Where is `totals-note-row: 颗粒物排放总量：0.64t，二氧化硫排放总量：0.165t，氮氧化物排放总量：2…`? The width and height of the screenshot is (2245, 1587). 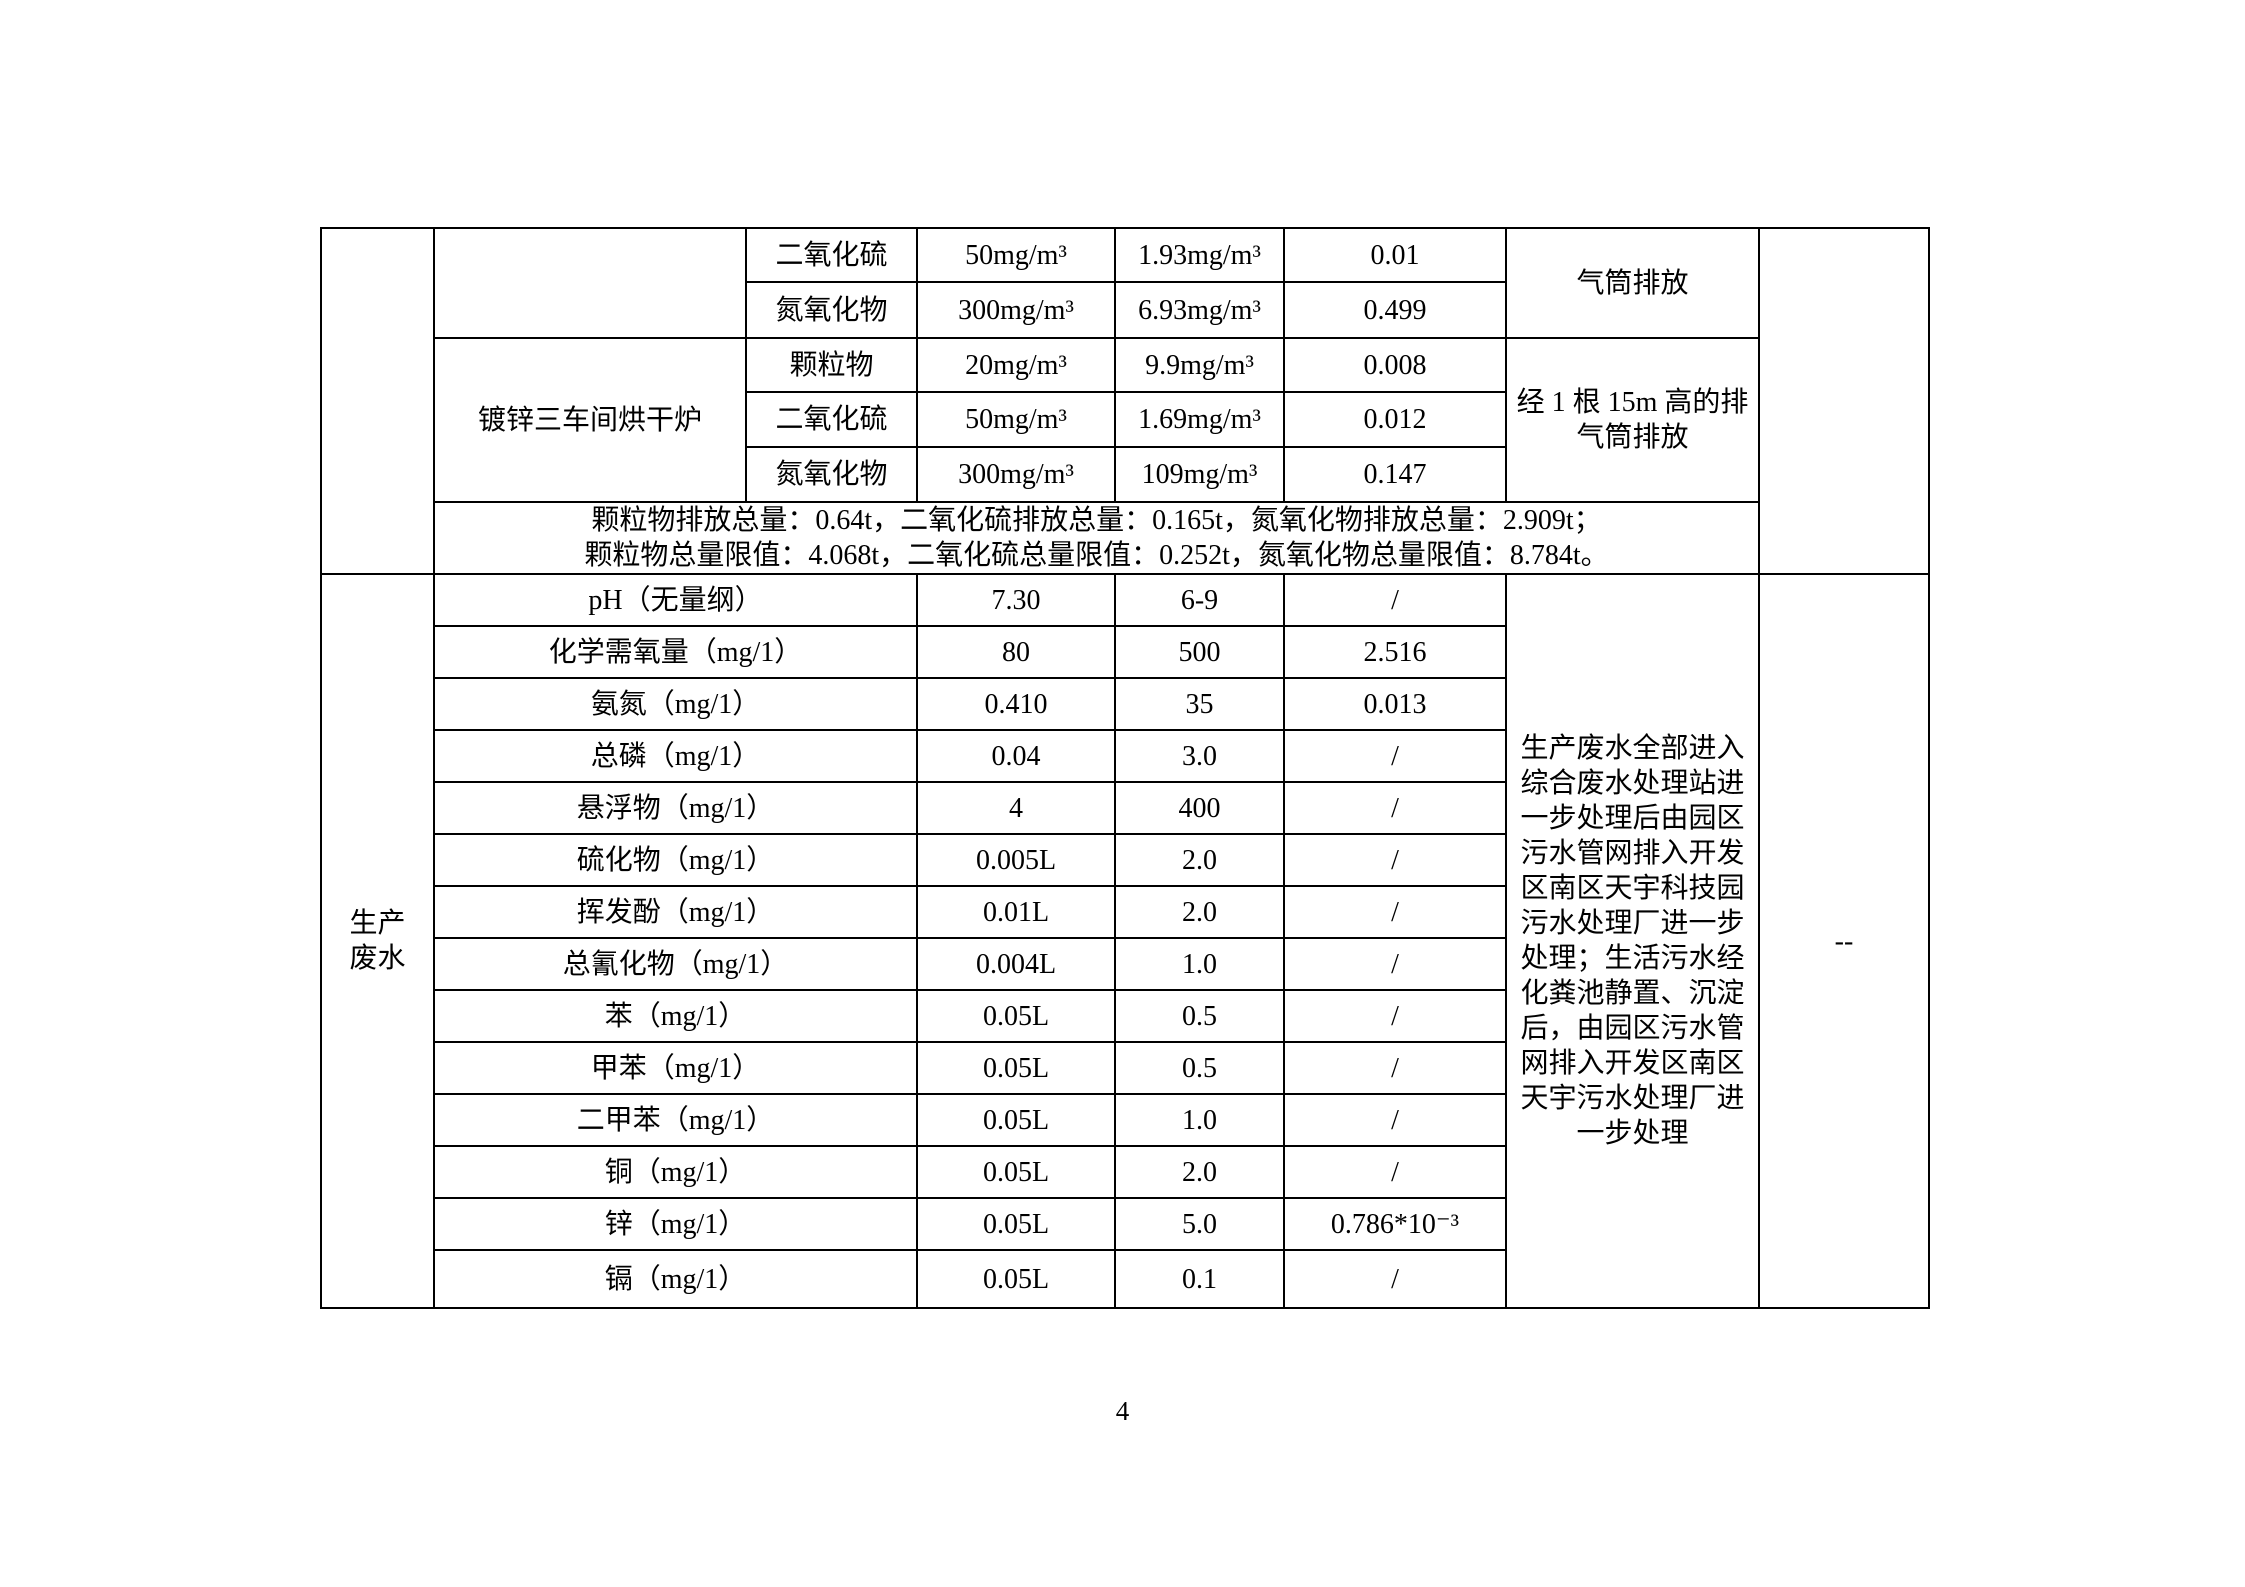 totals-note-row: 颗粒物排放总量：0.64t，二氧化硫排放总量：0.165t，氮氧化物排放总量：2… is located at coordinates (1125, 538).